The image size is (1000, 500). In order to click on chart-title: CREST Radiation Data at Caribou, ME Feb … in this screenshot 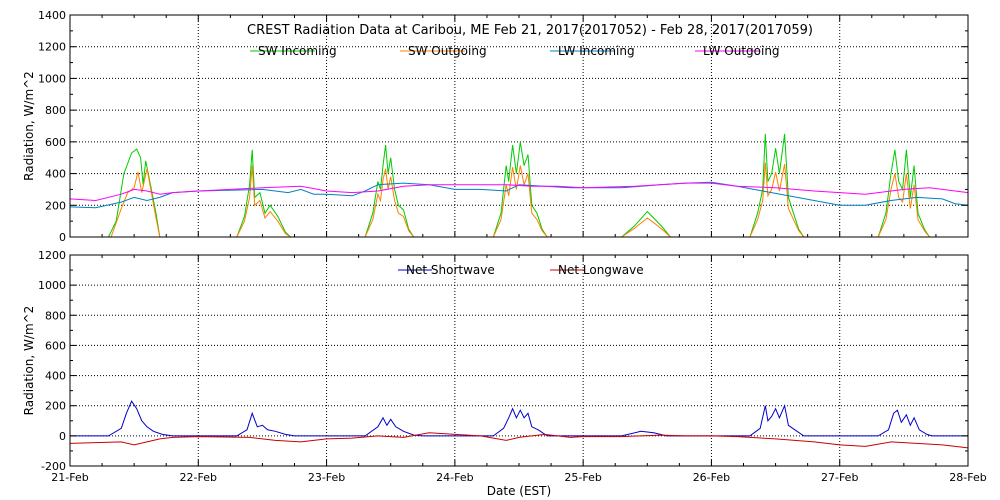, I will do `click(530, 30)`.